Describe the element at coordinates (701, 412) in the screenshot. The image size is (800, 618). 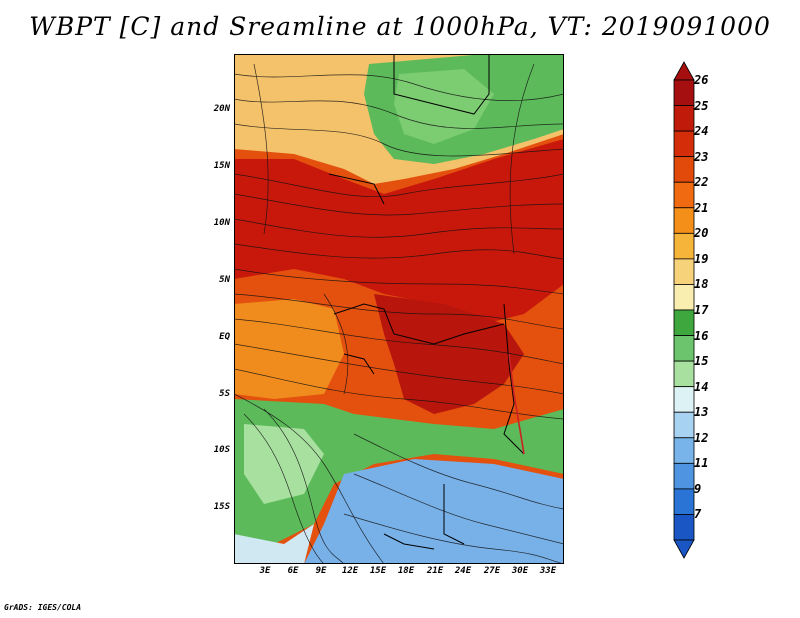
I see `colorbar-tick-label: 13` at that location.